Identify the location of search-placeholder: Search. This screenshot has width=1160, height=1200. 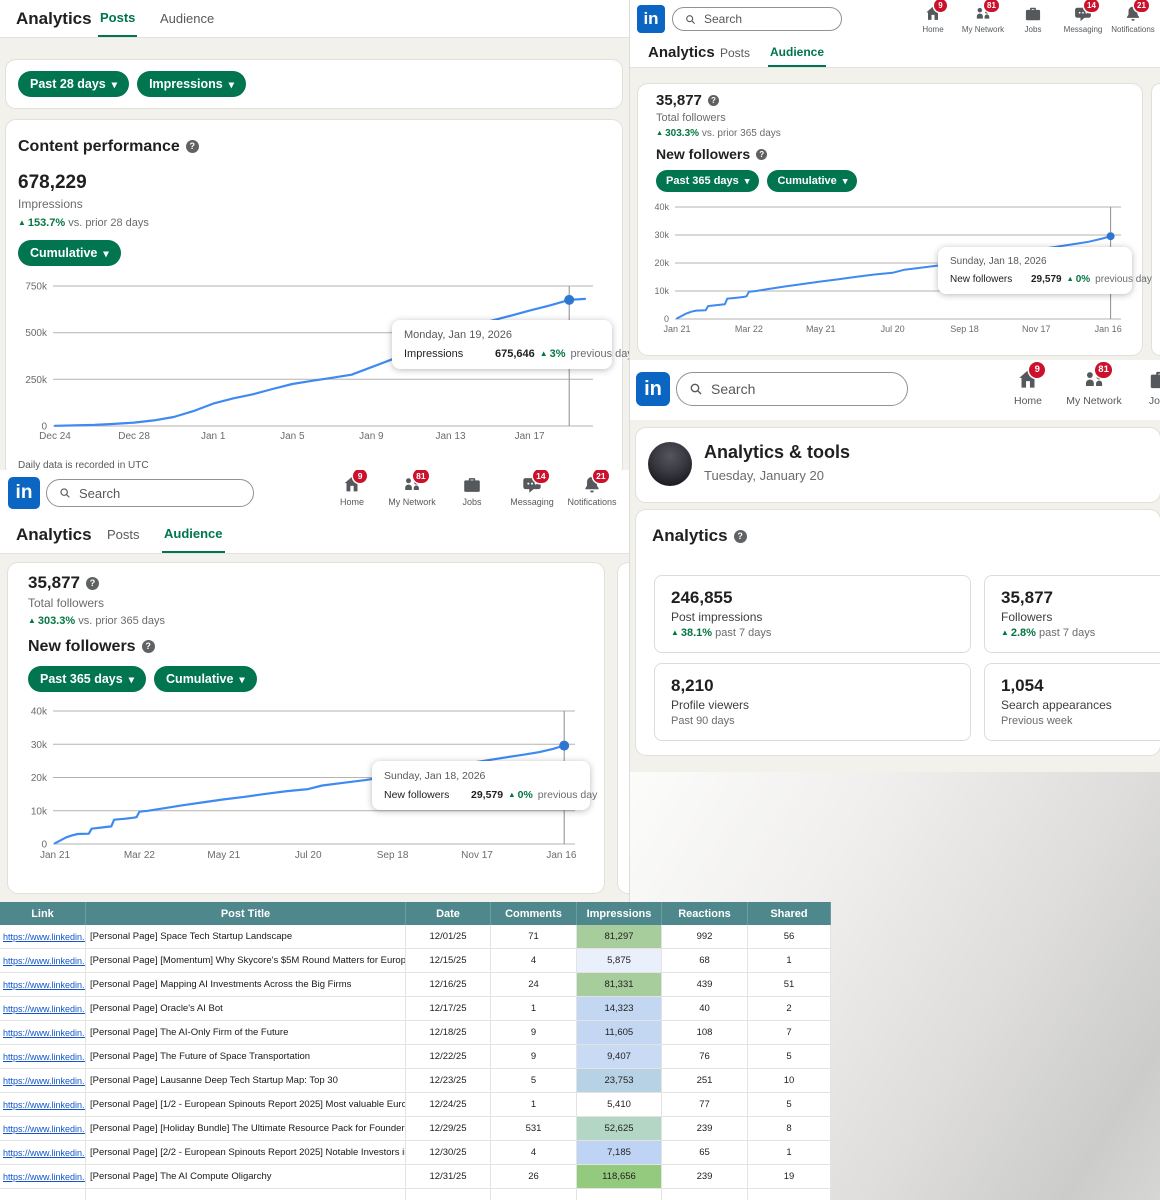
(733, 389).